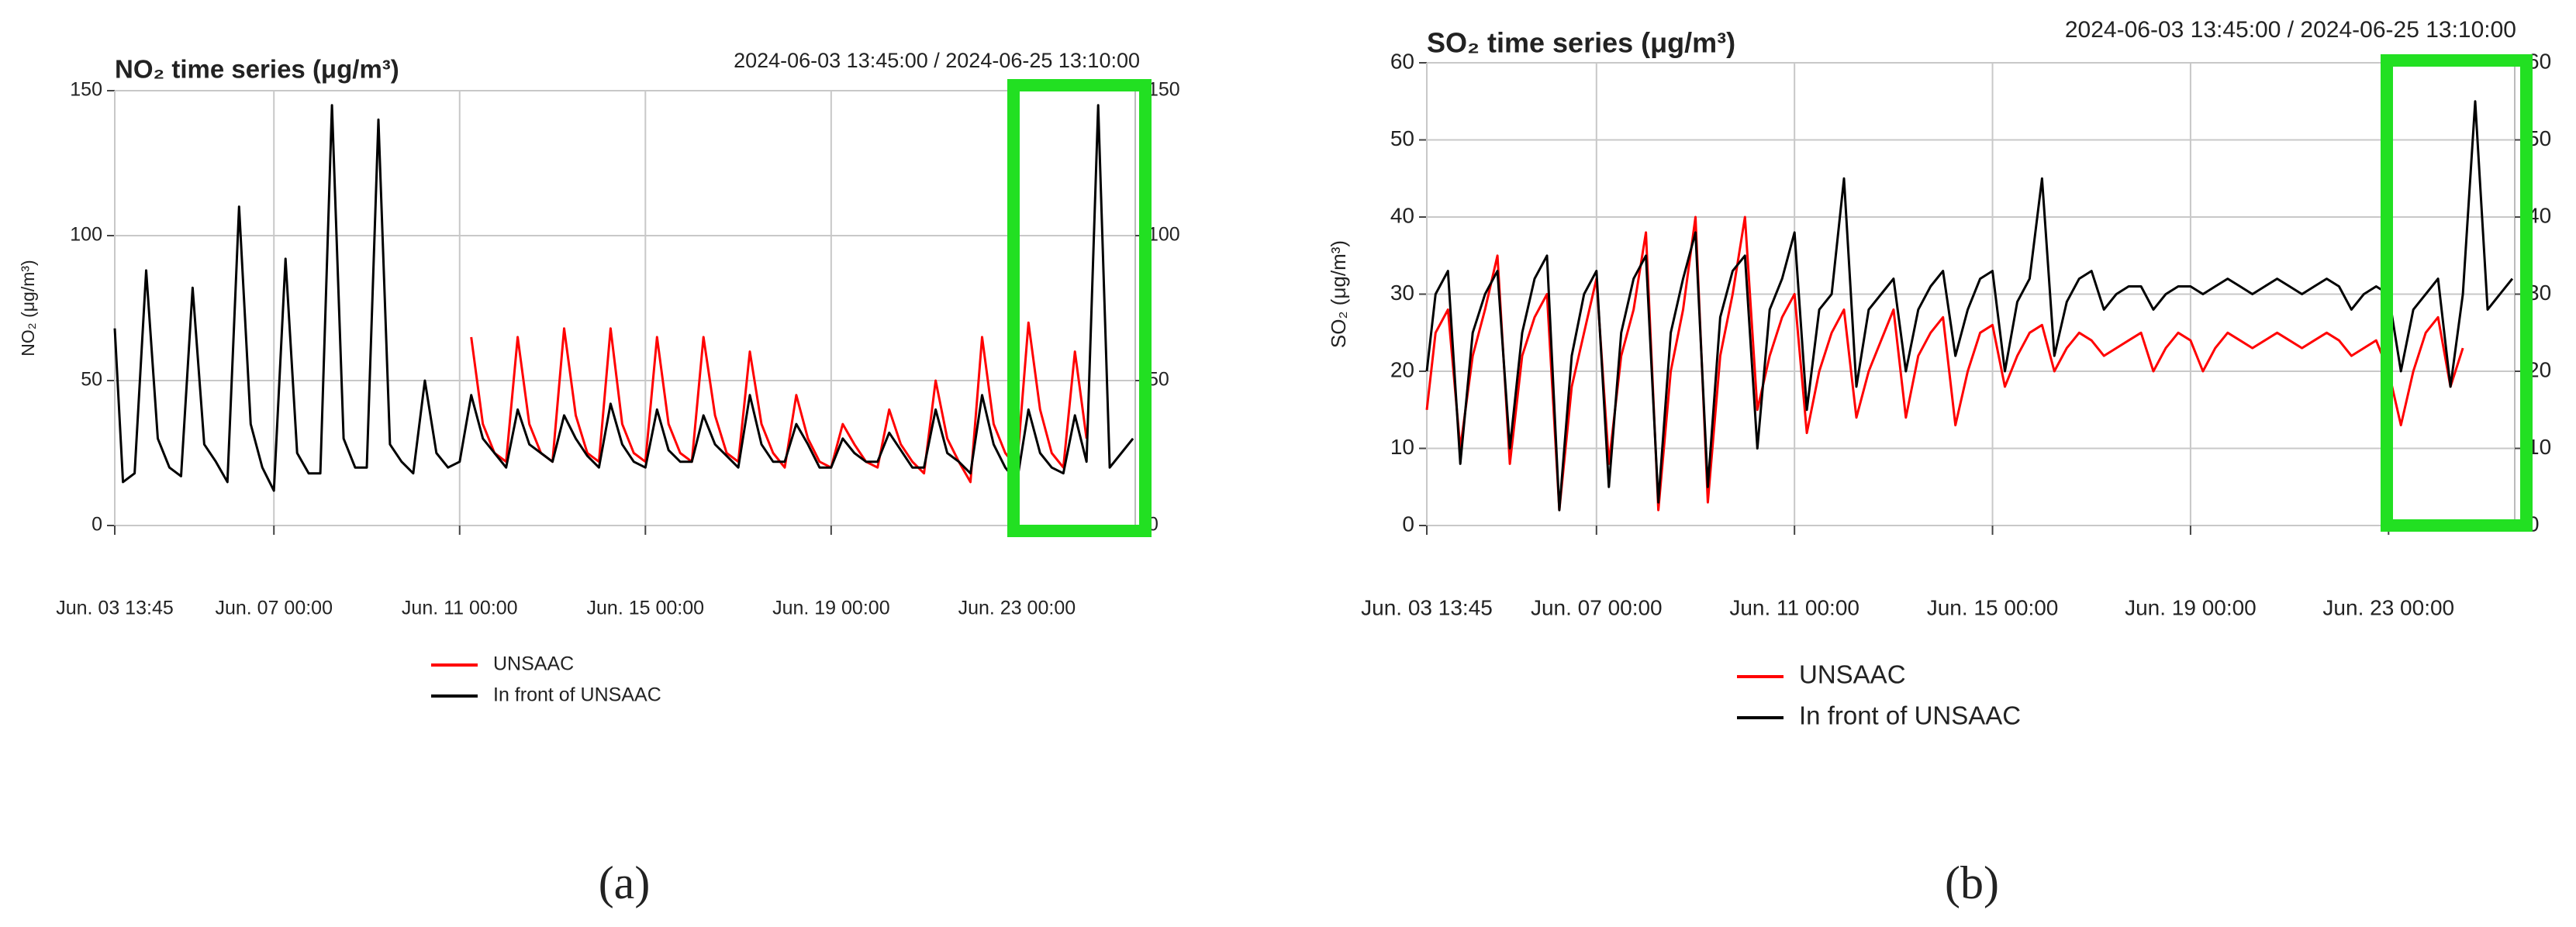 Image resolution: width=2576 pixels, height=927 pixels. What do you see at coordinates (1402, 61) in the screenshot?
I see `y-tick-label: 60` at bounding box center [1402, 61].